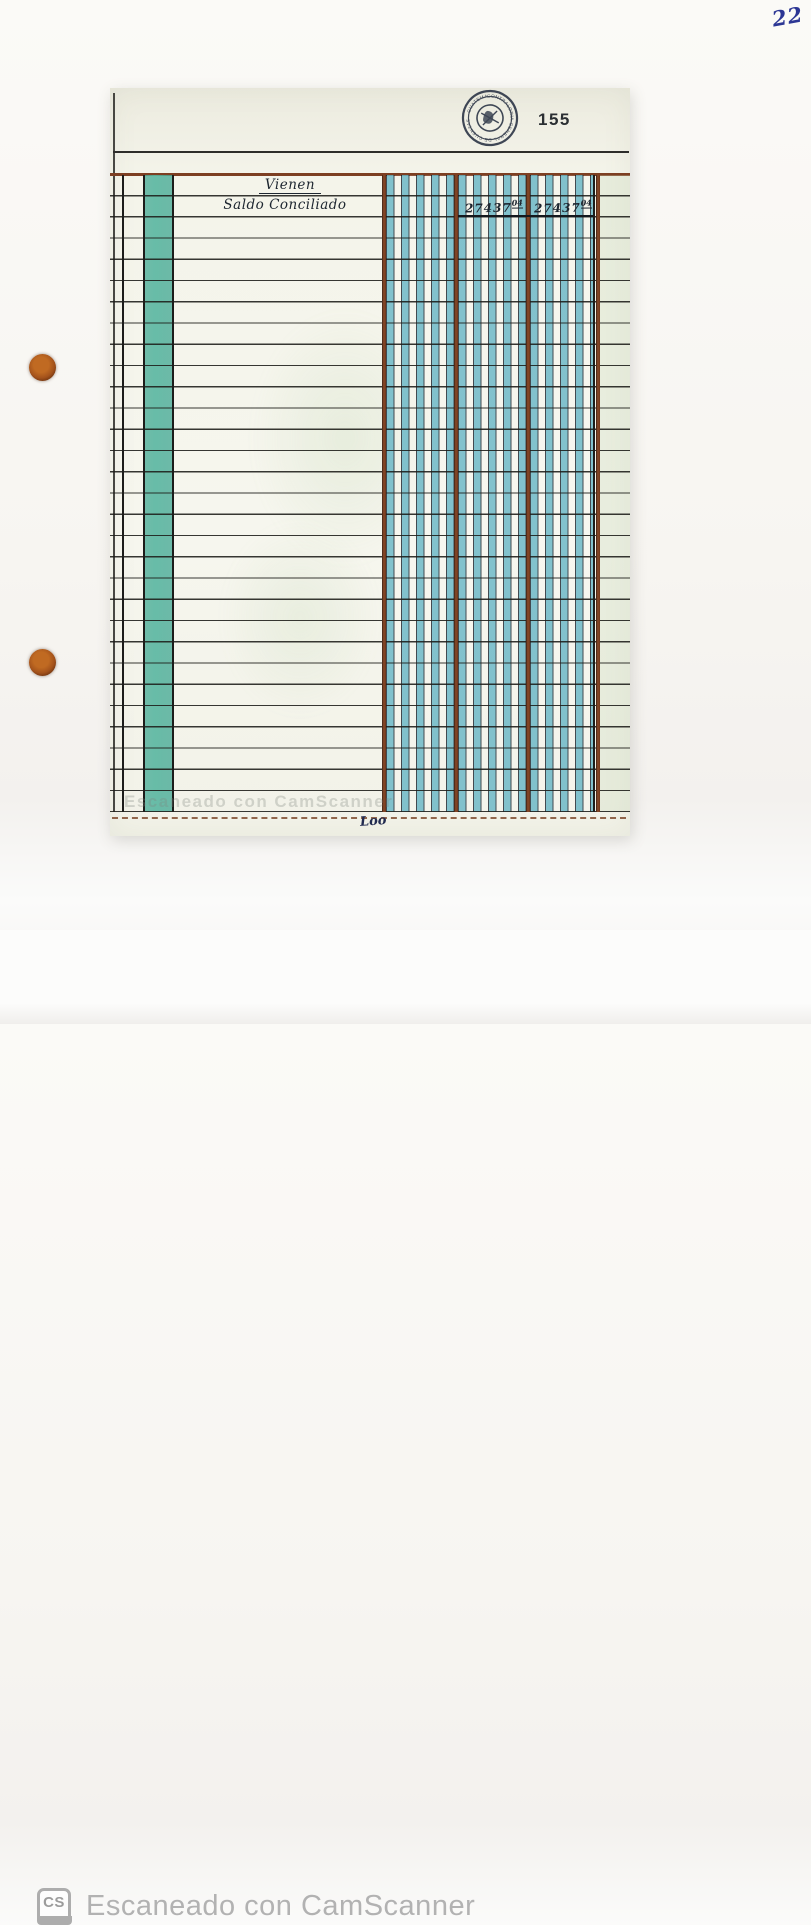 The height and width of the screenshot is (1925, 811). What do you see at coordinates (517, 203) in the screenshot?
I see `amount-debit-cents: 04` at bounding box center [517, 203].